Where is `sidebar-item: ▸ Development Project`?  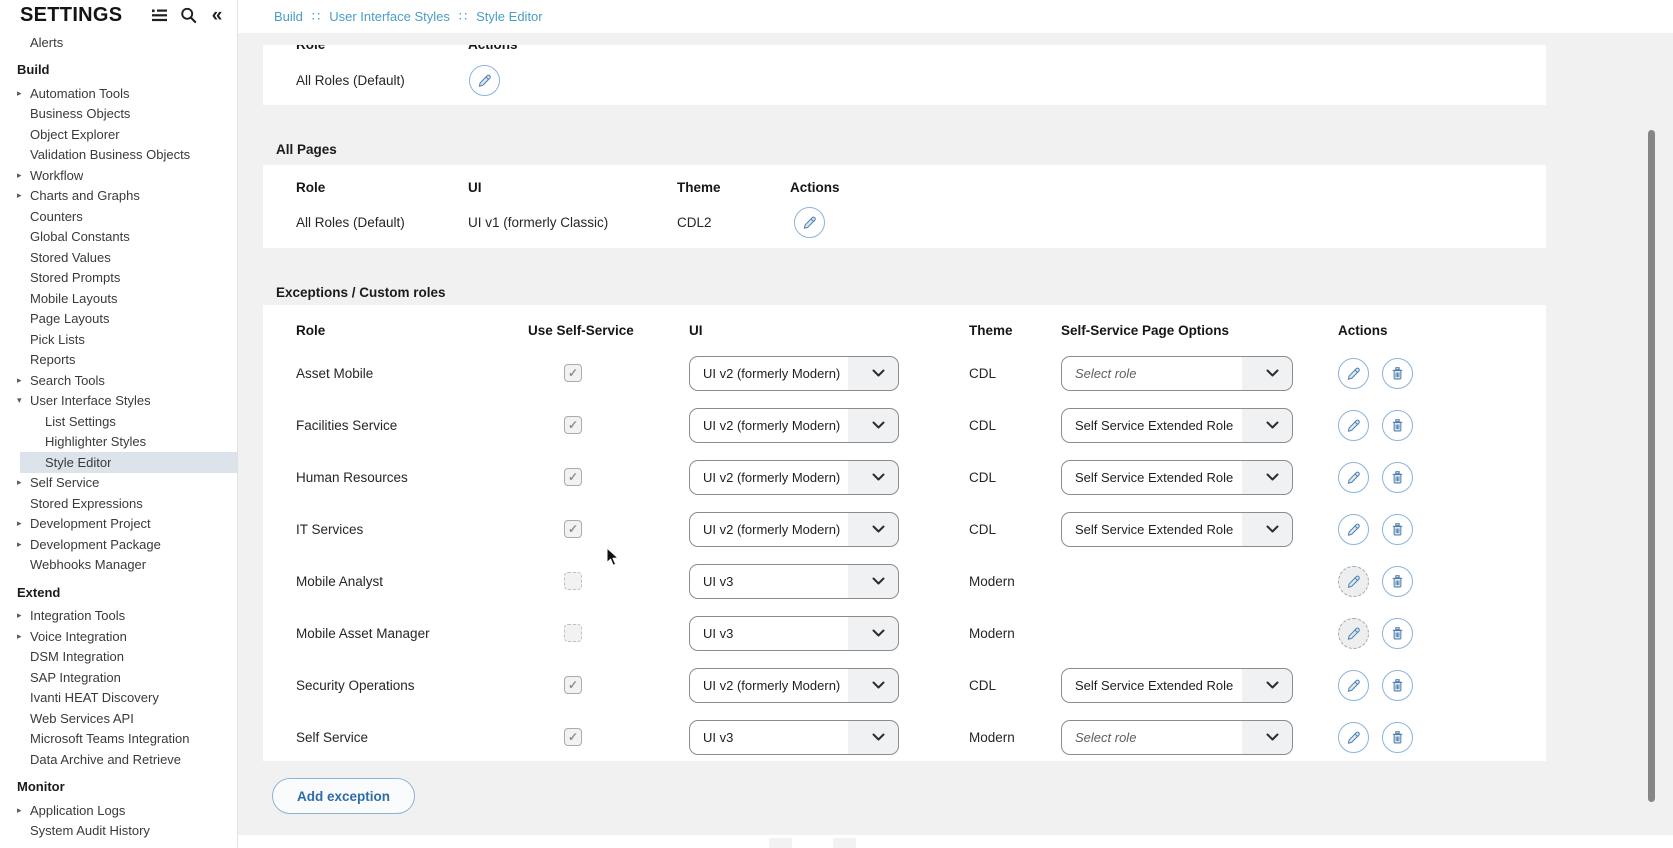 sidebar-item: ▸ Development Project is located at coordinates (118, 524).